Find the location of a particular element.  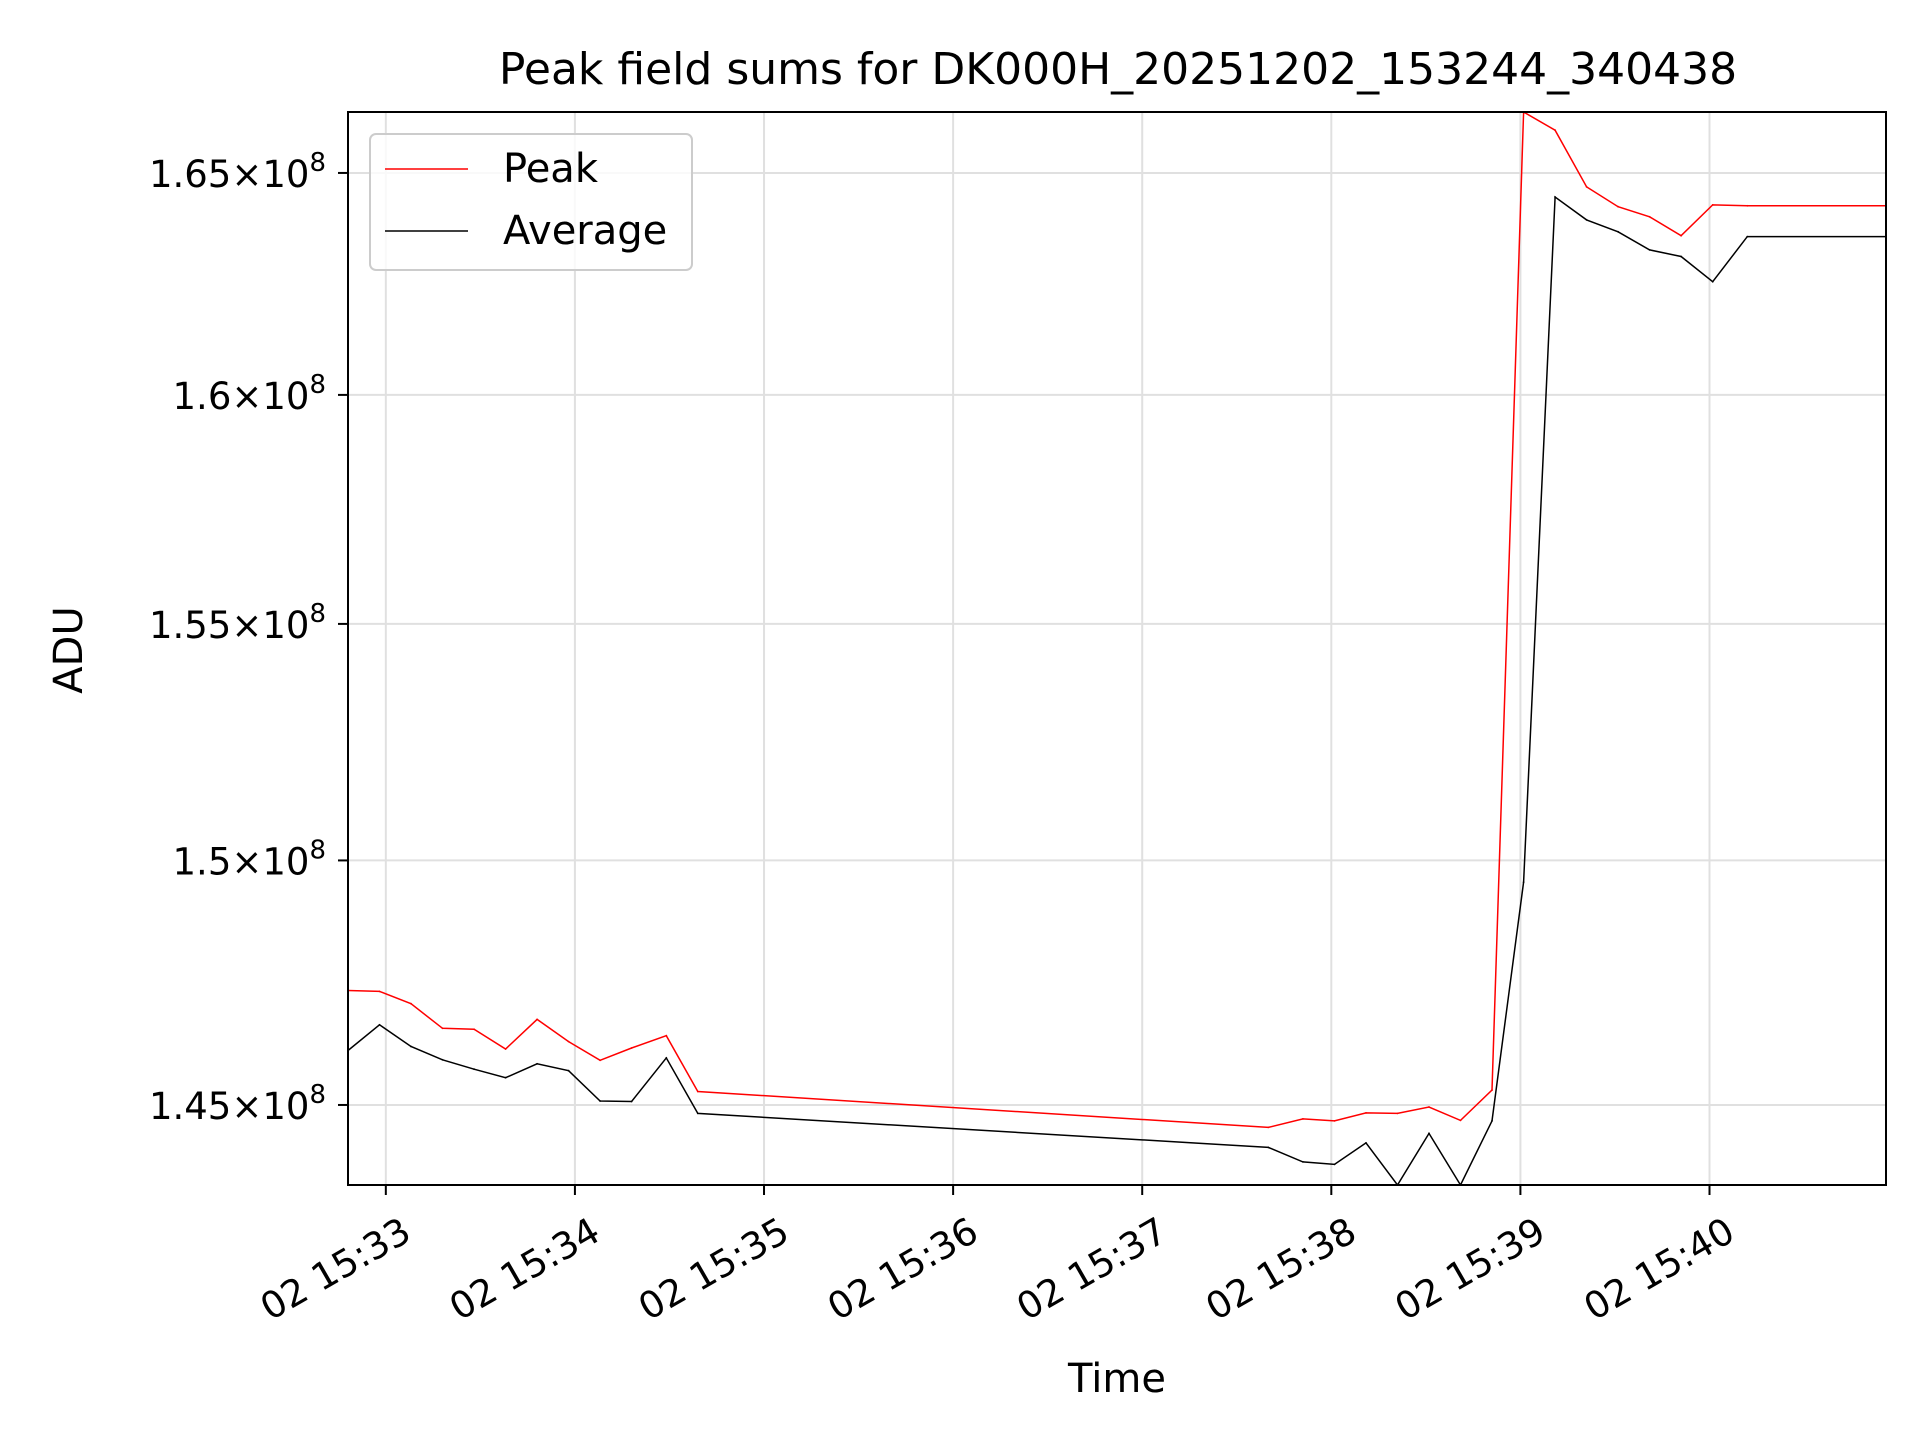

x-axis-label: Time is located at coordinates (1116, 1379).